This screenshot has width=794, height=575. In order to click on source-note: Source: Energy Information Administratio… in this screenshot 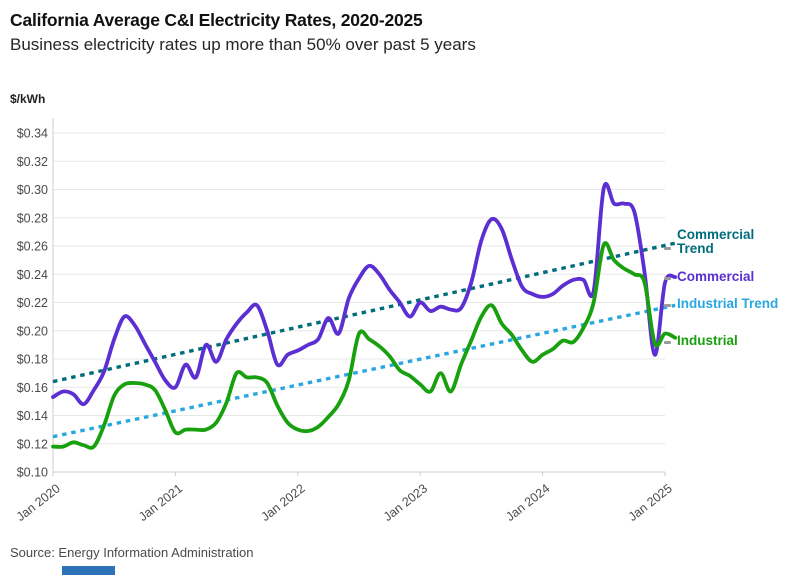, I will do `click(132, 552)`.